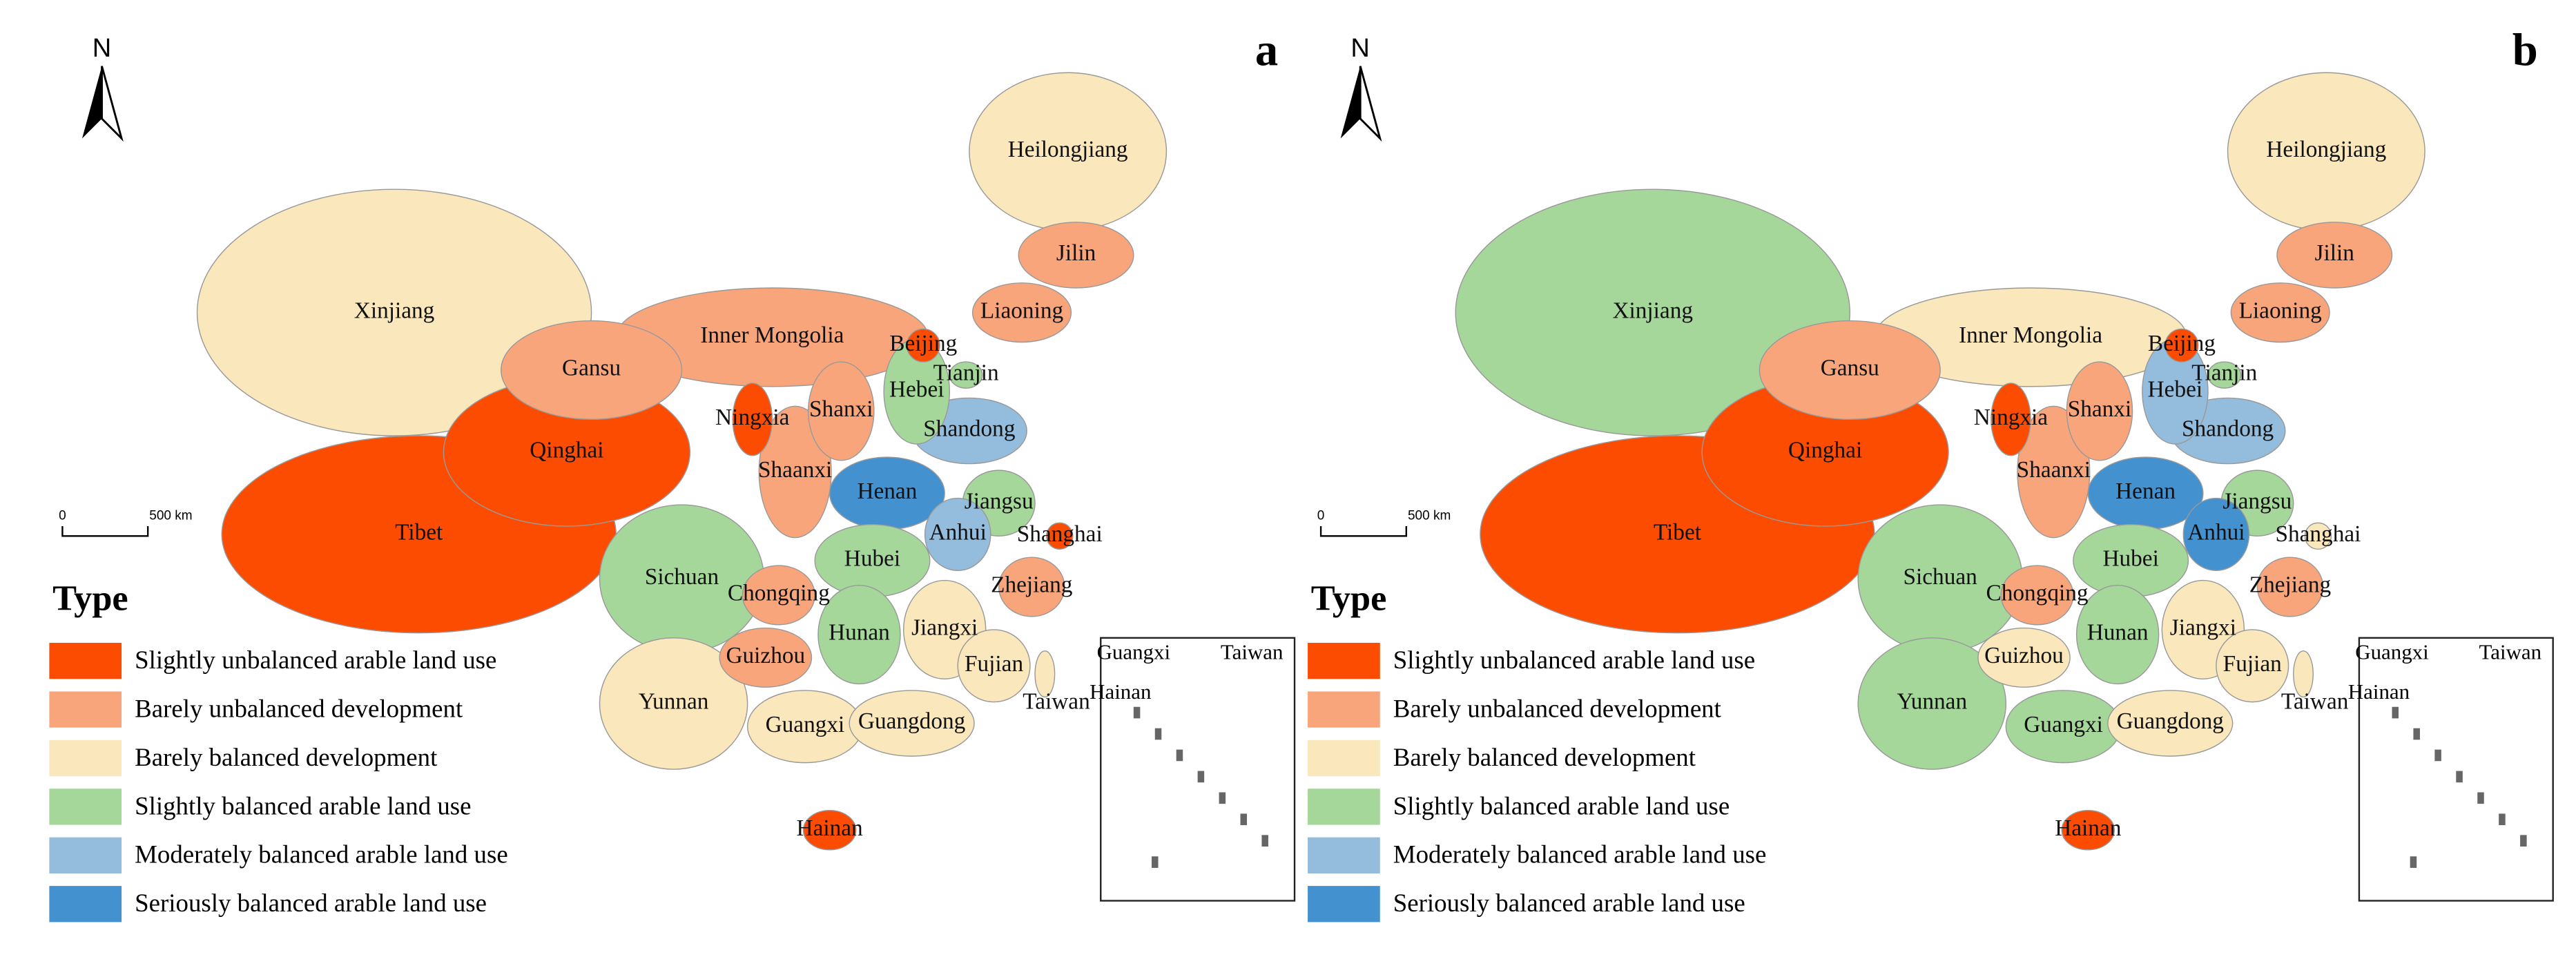 The image size is (2576, 957). Describe the element at coordinates (2063, 724) in the screenshot. I see `province-label: Guangxi` at that location.